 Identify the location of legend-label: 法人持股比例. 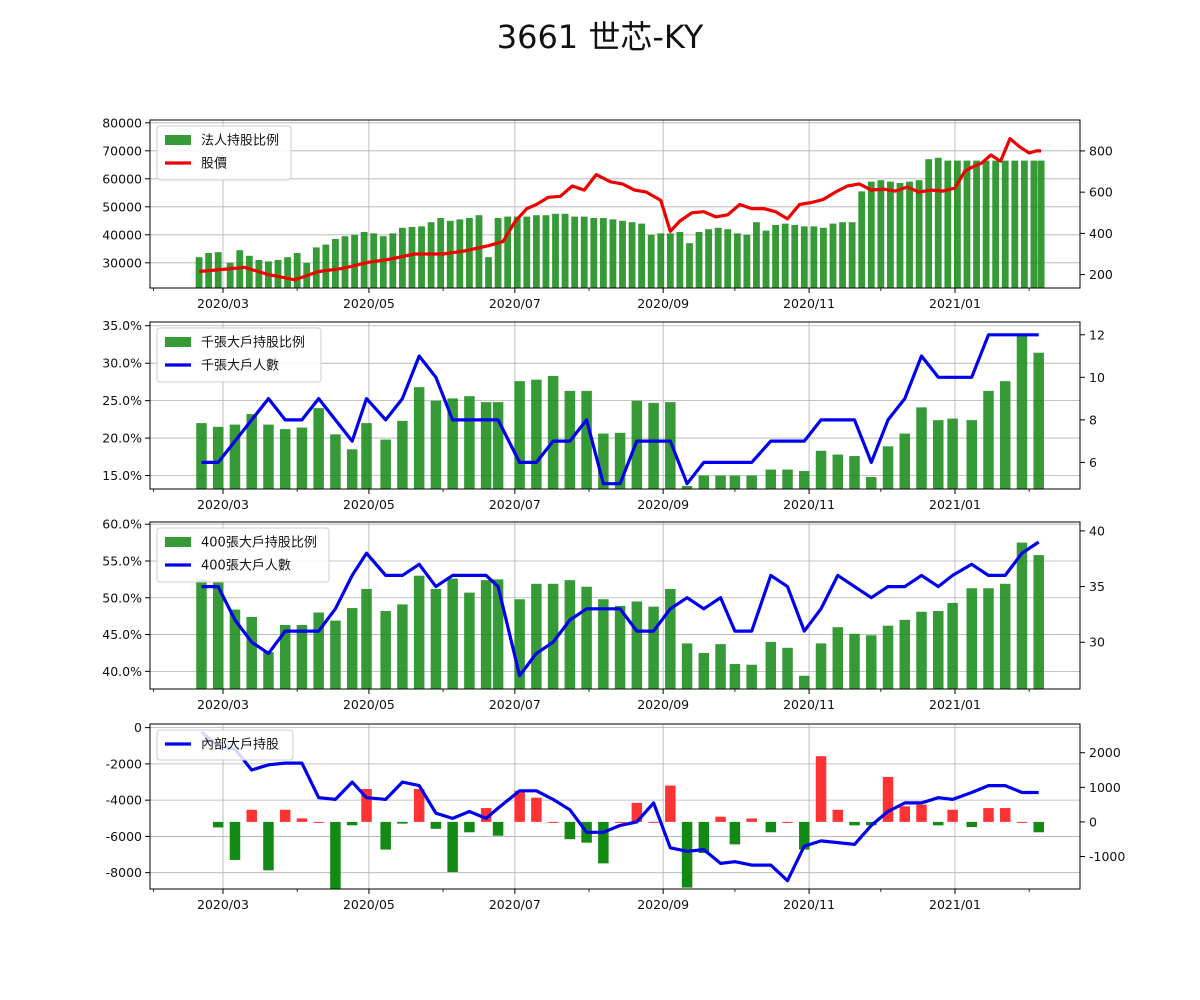
(240, 141).